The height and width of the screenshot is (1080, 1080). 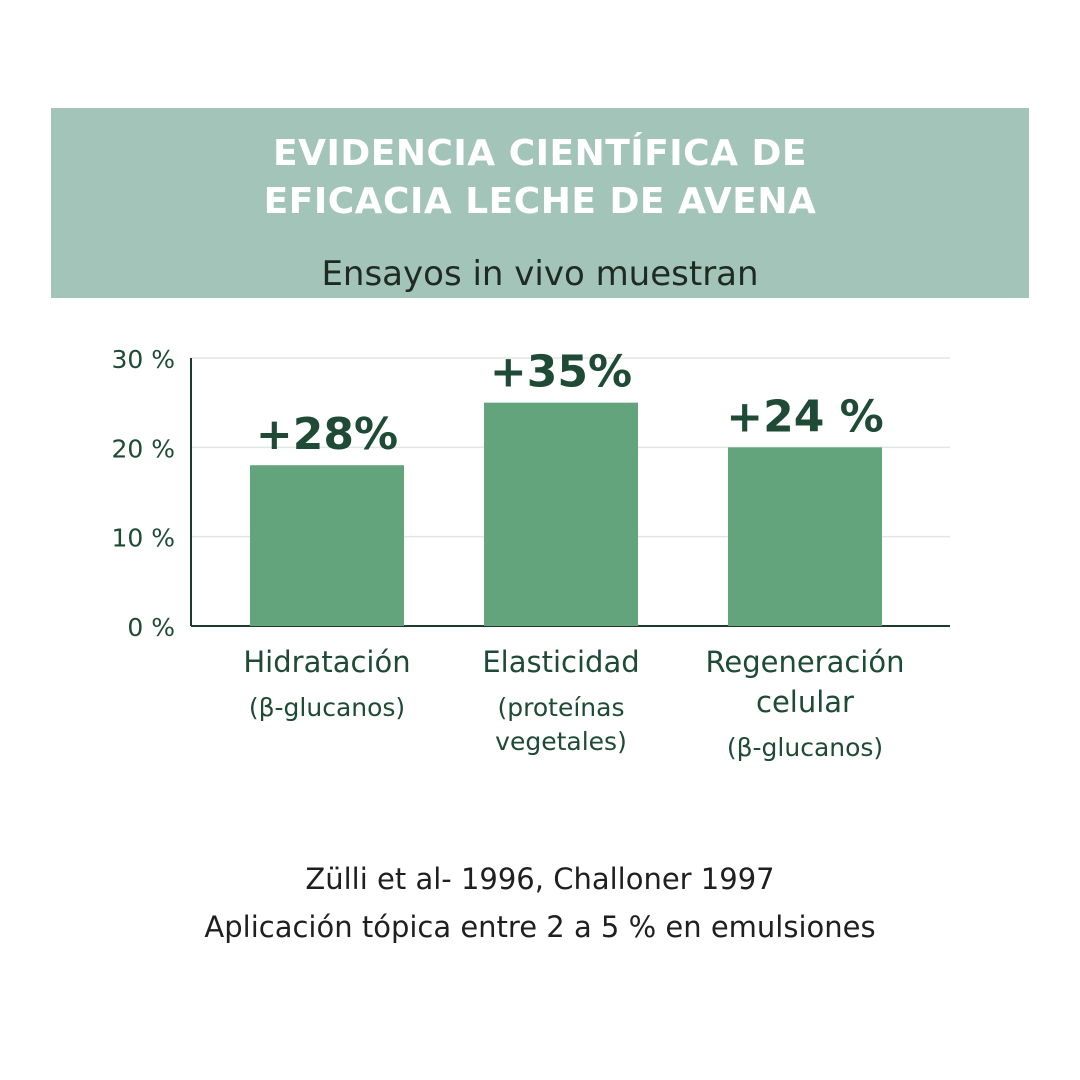 I want to click on y-tick-label: 30 %, so click(x=143, y=359).